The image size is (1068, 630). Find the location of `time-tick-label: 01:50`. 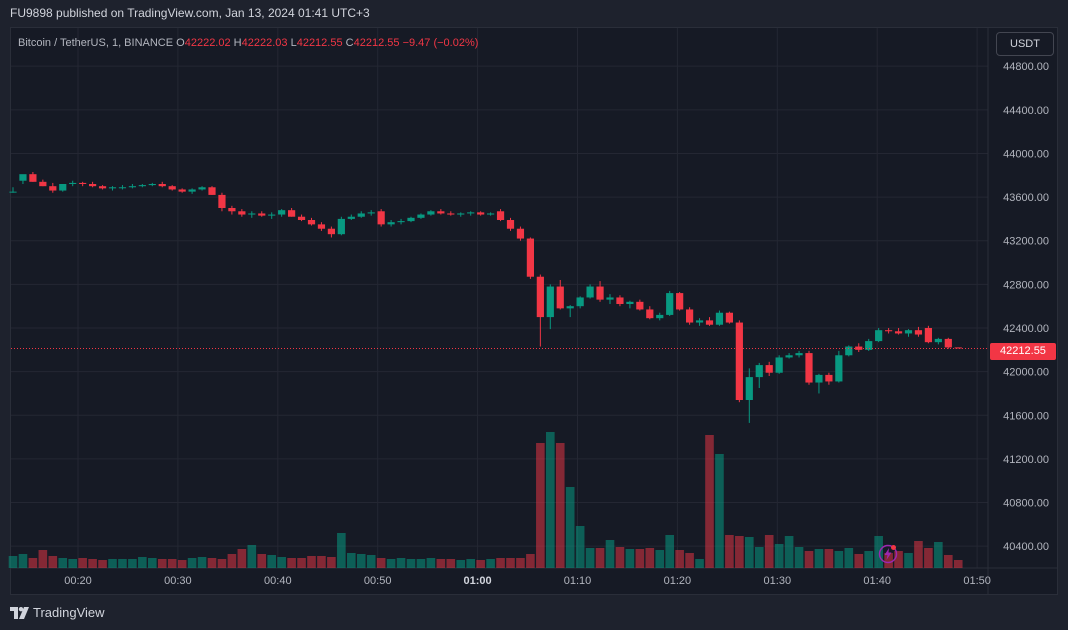

time-tick-label: 01:50 is located at coordinates (977, 581).